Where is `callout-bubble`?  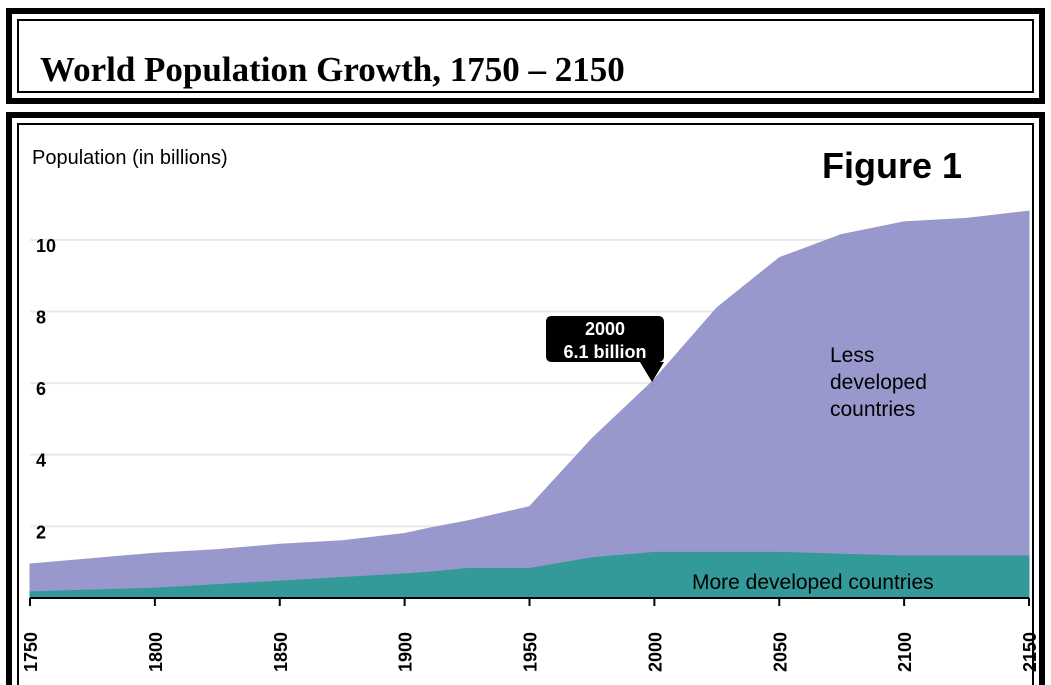
callout-bubble is located at coordinates (605, 349).